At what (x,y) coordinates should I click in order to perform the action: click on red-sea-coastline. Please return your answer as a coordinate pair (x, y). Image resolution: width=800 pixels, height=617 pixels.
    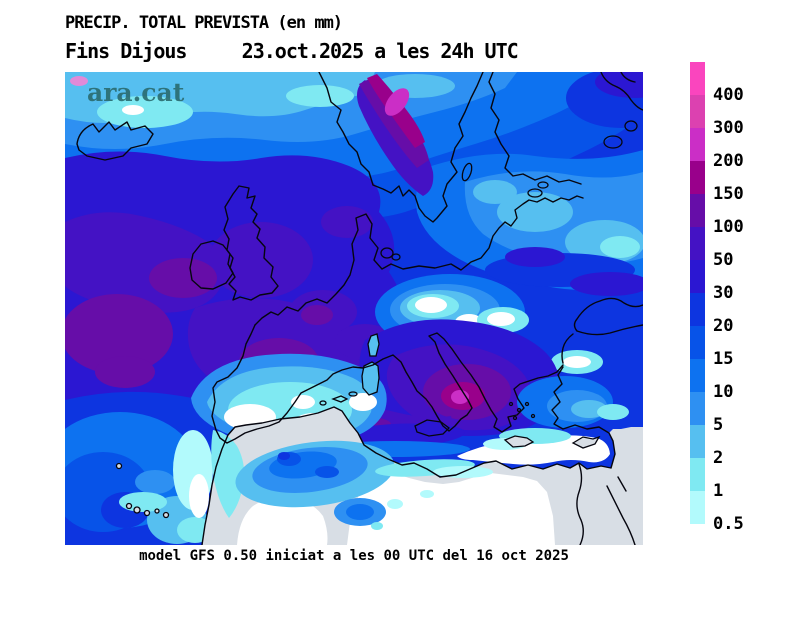
    Looking at the image, I should click on (621, 510).